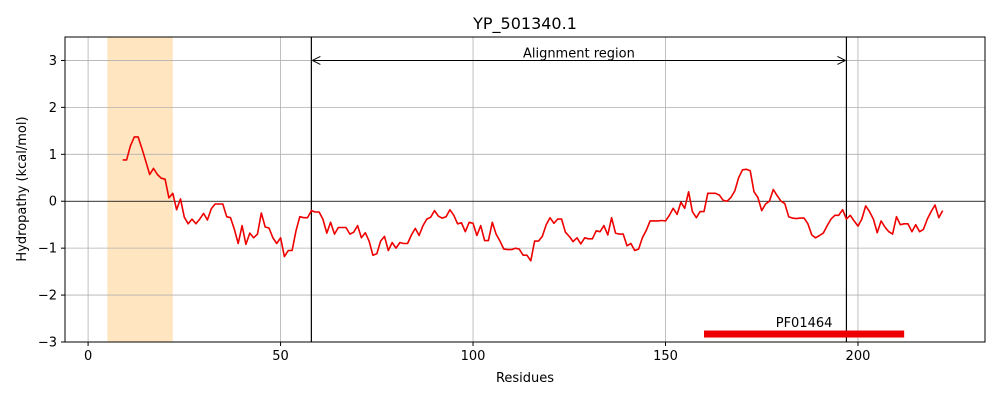  What do you see at coordinates (22, 188) in the screenshot?
I see `y-axis-label: Hydropathy (kcal/mol)` at bounding box center [22, 188].